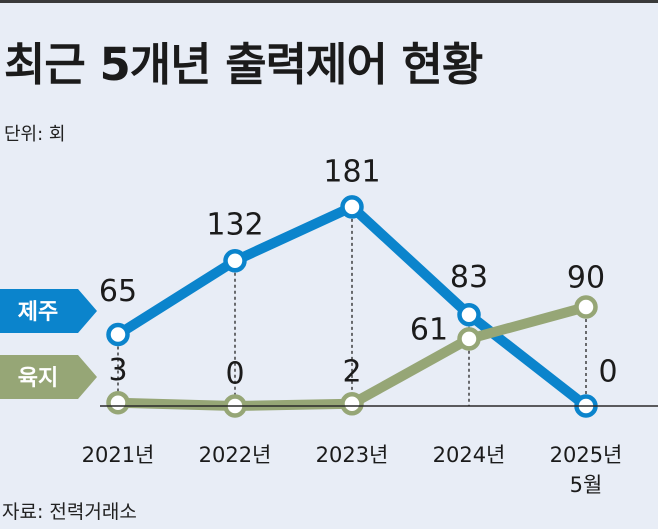  I want to click on data-label-land: 3, so click(117, 370).